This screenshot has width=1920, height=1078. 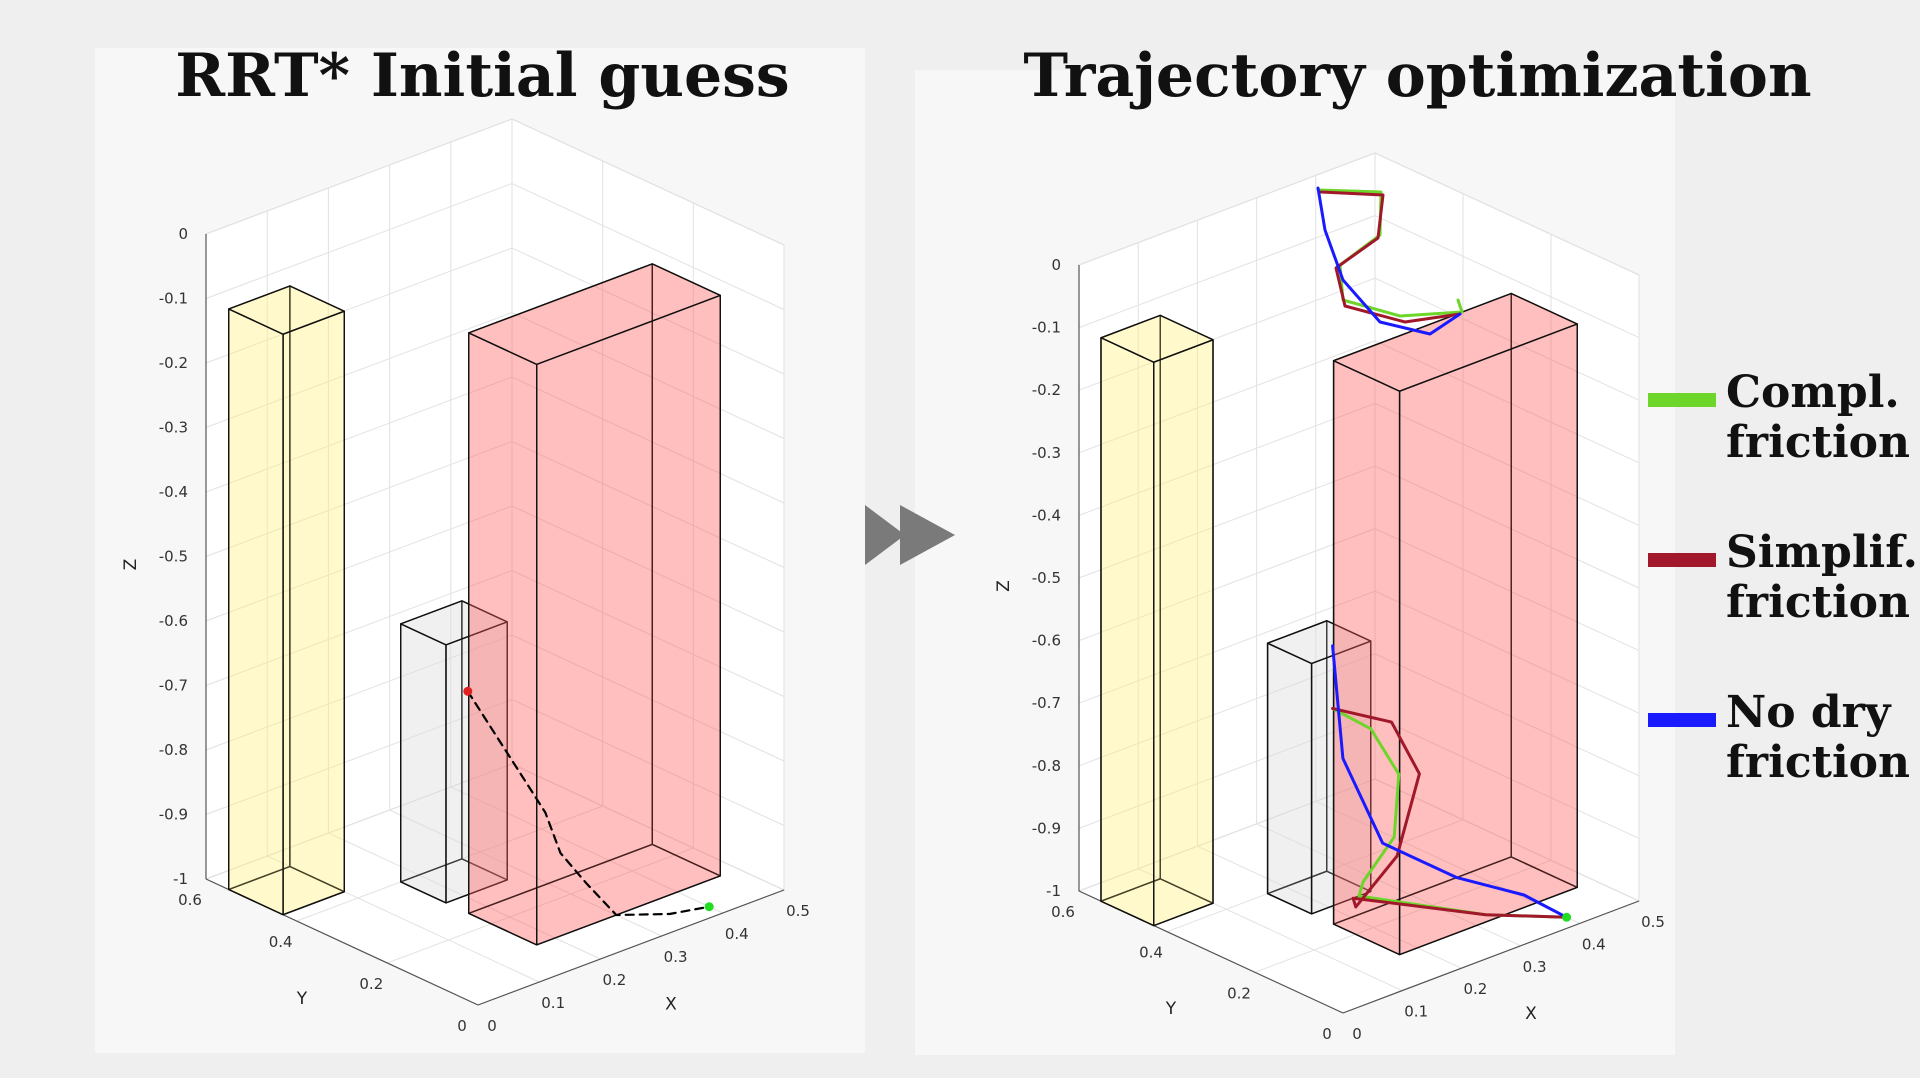 What do you see at coordinates (614, 980) in the screenshot?
I see `x-tick-label: 0.2` at bounding box center [614, 980].